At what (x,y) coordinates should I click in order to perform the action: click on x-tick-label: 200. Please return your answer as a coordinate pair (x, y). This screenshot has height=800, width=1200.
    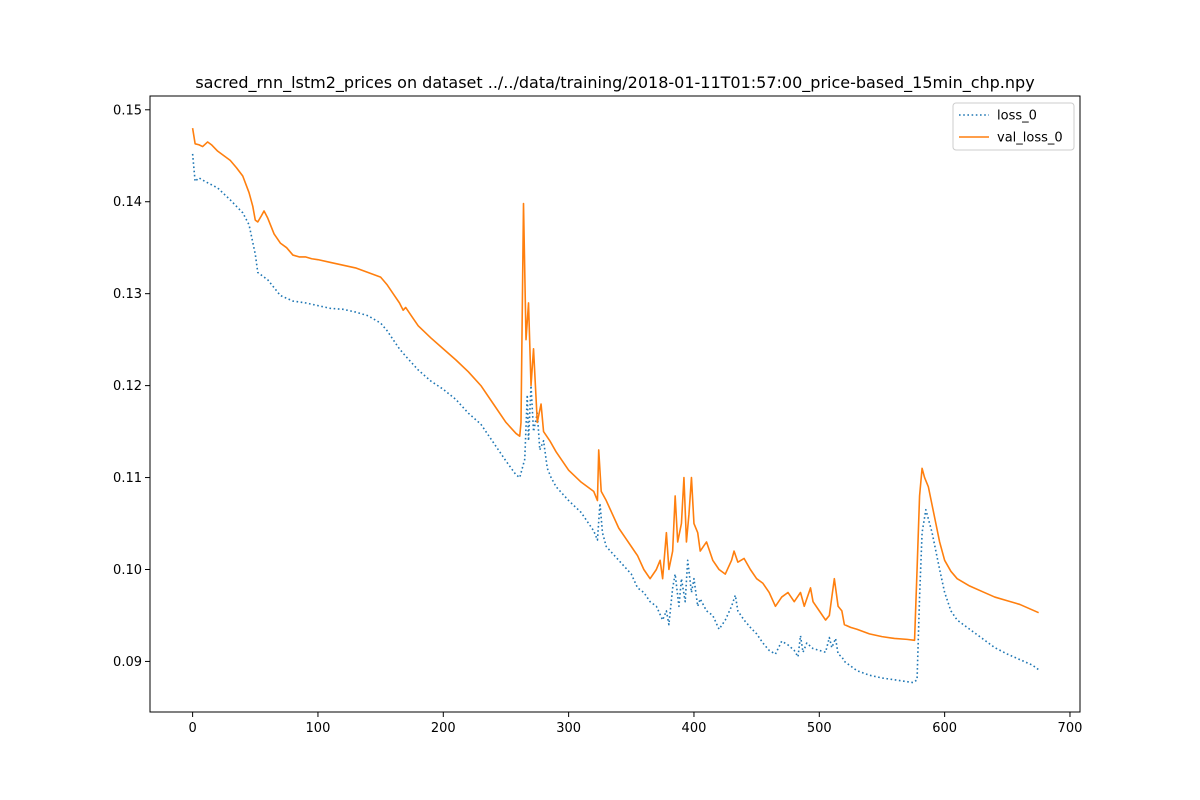
    Looking at the image, I should click on (443, 728).